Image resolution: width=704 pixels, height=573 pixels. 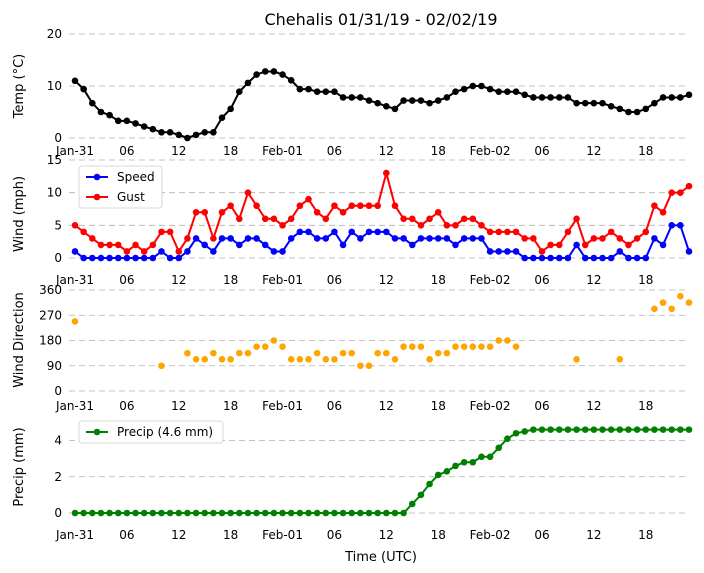 What do you see at coordinates (50, 341) in the screenshot?
I see `y-tick-label: 180` at bounding box center [50, 341].